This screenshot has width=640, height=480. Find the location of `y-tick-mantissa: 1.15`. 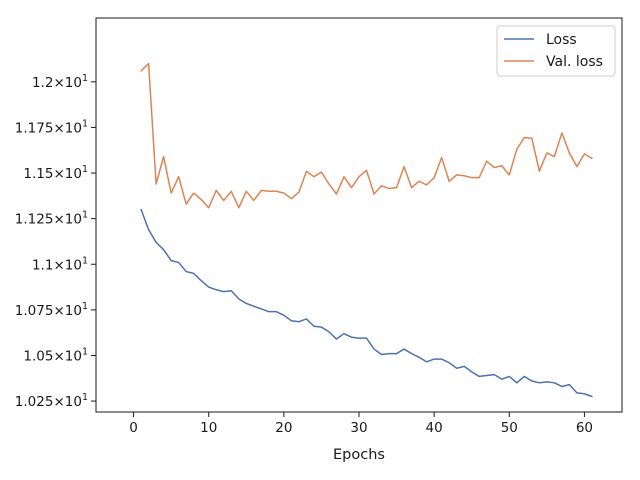

y-tick-mantissa: 1.15 is located at coordinates (38, 174).